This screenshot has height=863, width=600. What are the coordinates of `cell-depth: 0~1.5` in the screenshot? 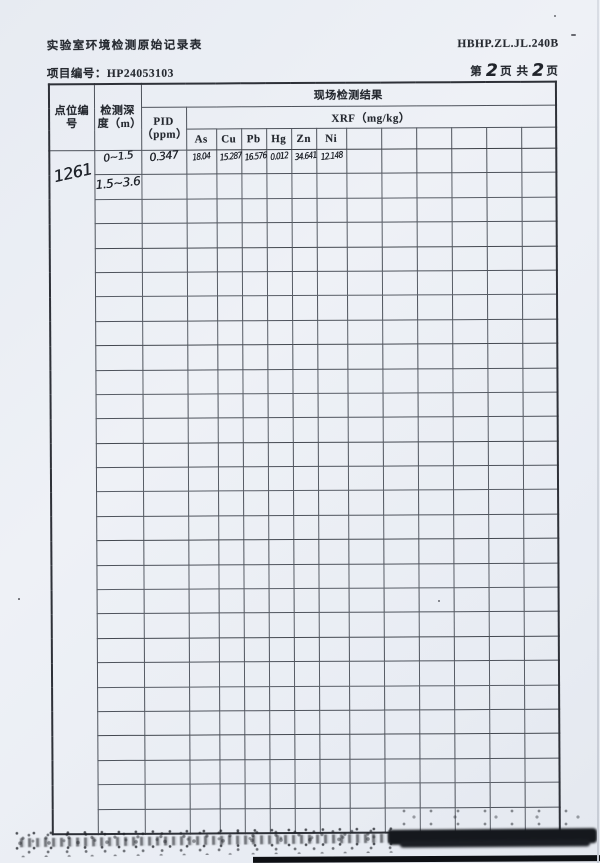 It's located at (118, 162).